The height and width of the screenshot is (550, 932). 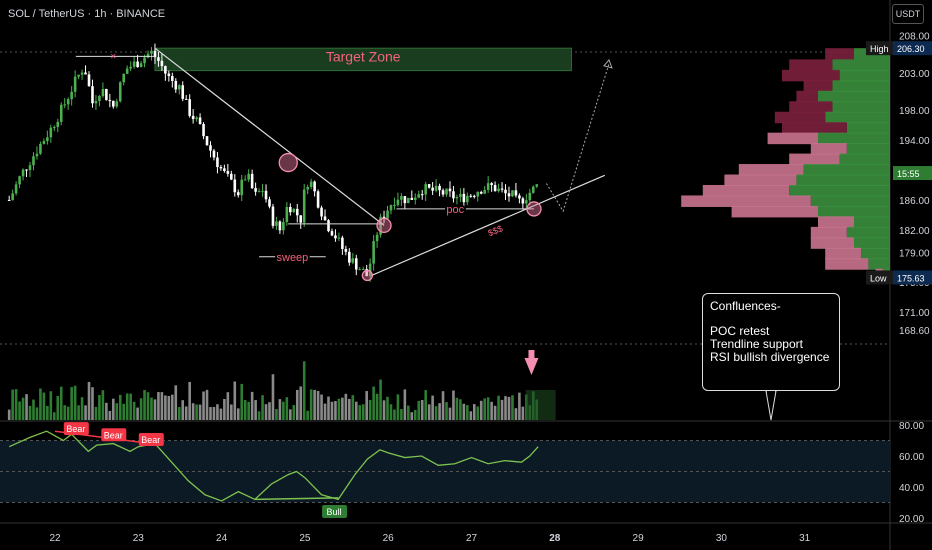 What do you see at coordinates (555, 538) in the screenshot?
I see `time-tick-label: 28` at bounding box center [555, 538].